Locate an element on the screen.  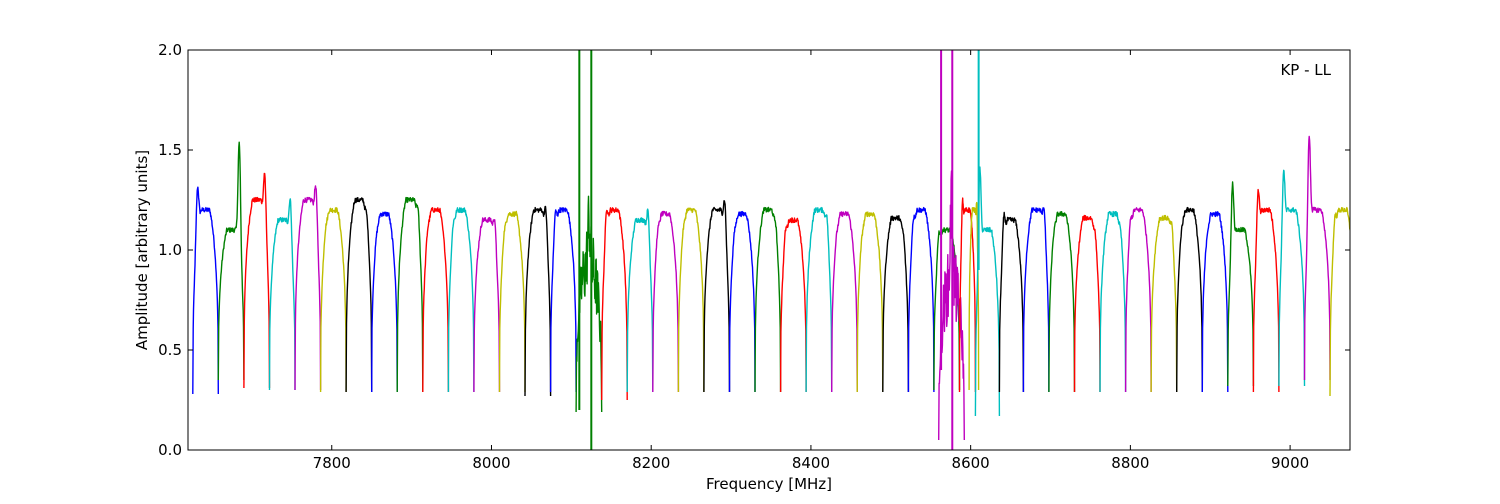
x-tick-label: 8400 is located at coordinates (811, 463).